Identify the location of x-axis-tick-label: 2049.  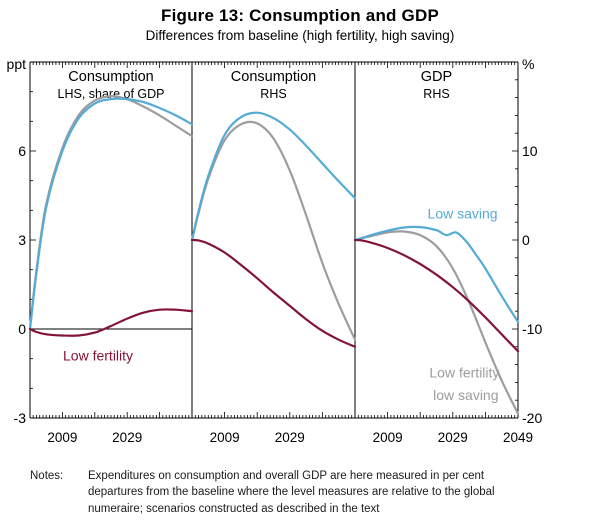
(518, 437).